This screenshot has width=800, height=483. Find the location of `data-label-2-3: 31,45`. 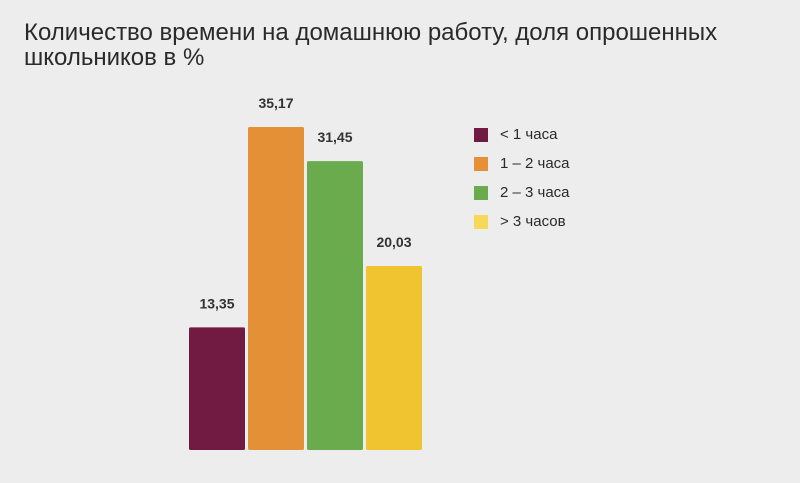

data-label-2-3: 31,45 is located at coordinates (334, 137).